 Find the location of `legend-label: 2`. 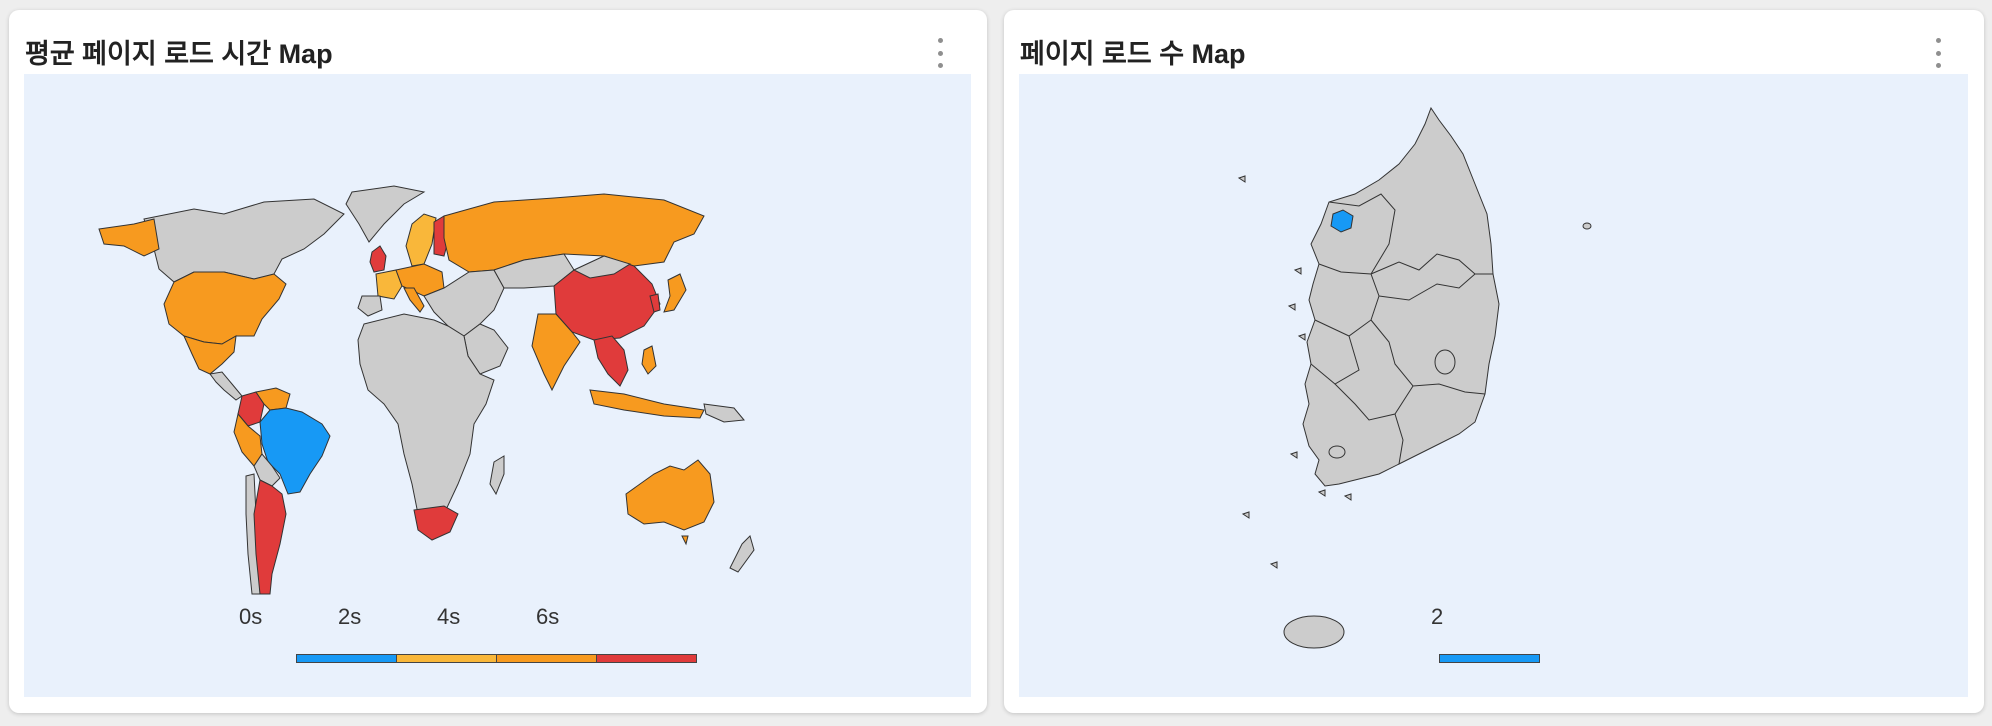

legend-label: 2 is located at coordinates (1437, 616).